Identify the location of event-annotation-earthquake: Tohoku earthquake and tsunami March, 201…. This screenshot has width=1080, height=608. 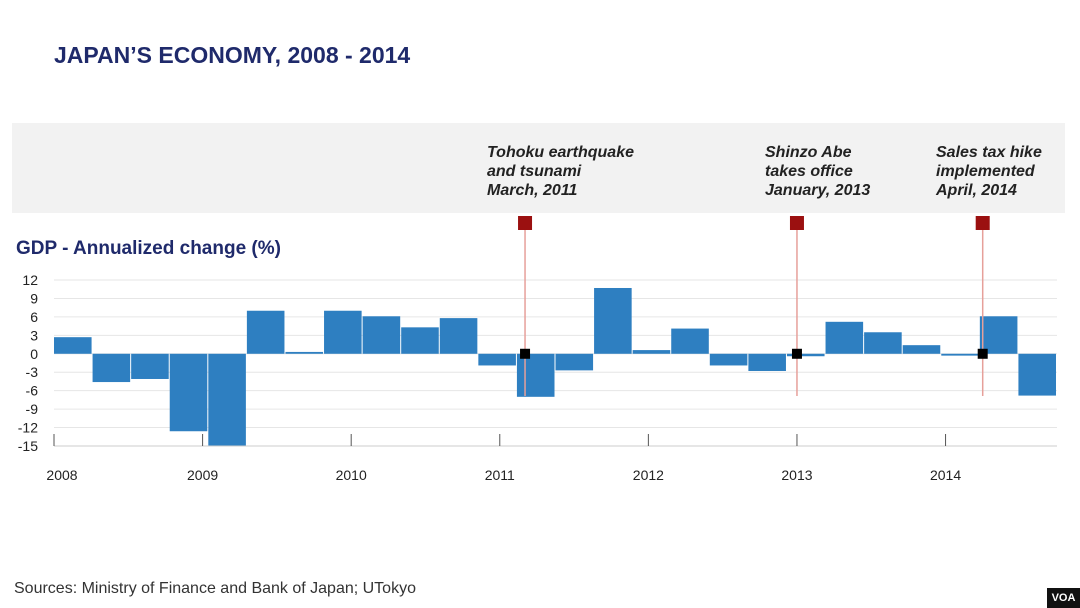
(560, 171).